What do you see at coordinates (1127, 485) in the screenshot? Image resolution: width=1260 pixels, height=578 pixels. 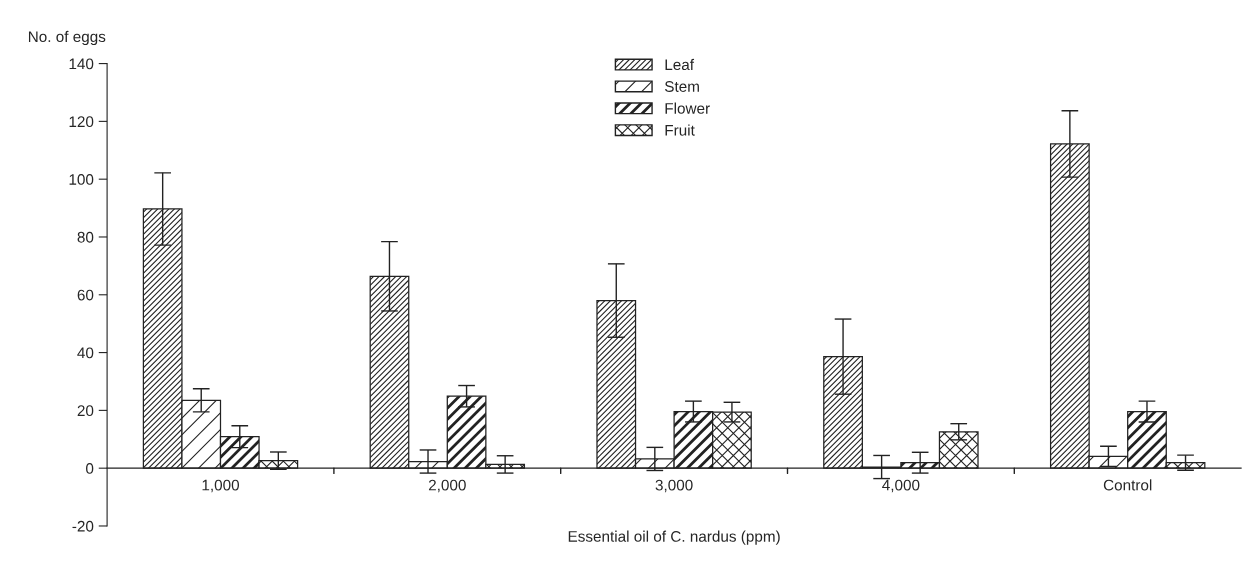 I see `x-tick-label: Control` at bounding box center [1127, 485].